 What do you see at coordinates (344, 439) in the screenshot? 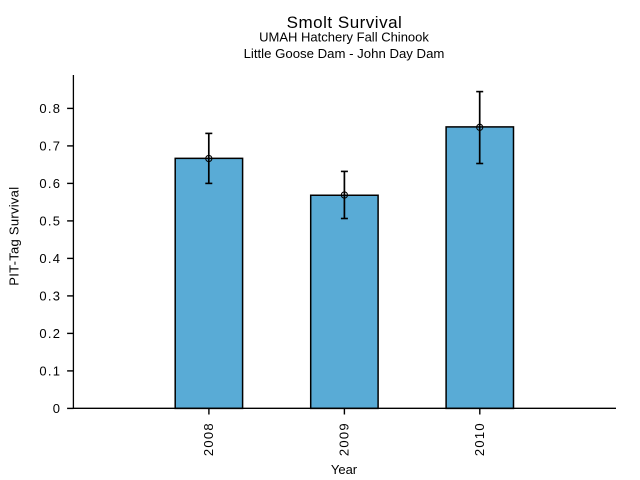
I see `svg-text: 2009` at bounding box center [344, 439].